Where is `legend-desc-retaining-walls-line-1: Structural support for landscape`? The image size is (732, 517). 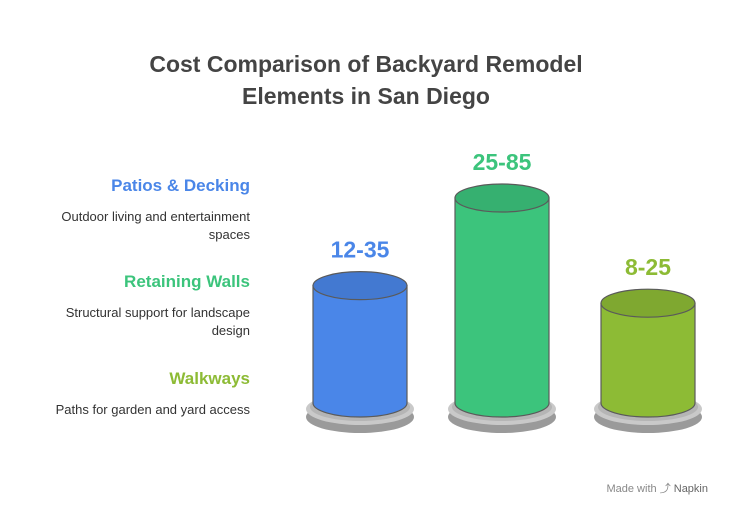
legend-desc-retaining-walls-line-1: Structural support for landscape is located at coordinates (157, 312).